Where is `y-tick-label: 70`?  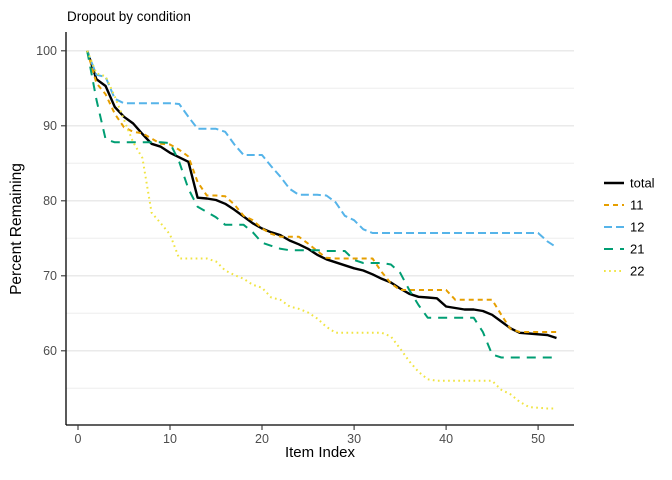
y-tick-label: 70 is located at coordinates (50, 276).